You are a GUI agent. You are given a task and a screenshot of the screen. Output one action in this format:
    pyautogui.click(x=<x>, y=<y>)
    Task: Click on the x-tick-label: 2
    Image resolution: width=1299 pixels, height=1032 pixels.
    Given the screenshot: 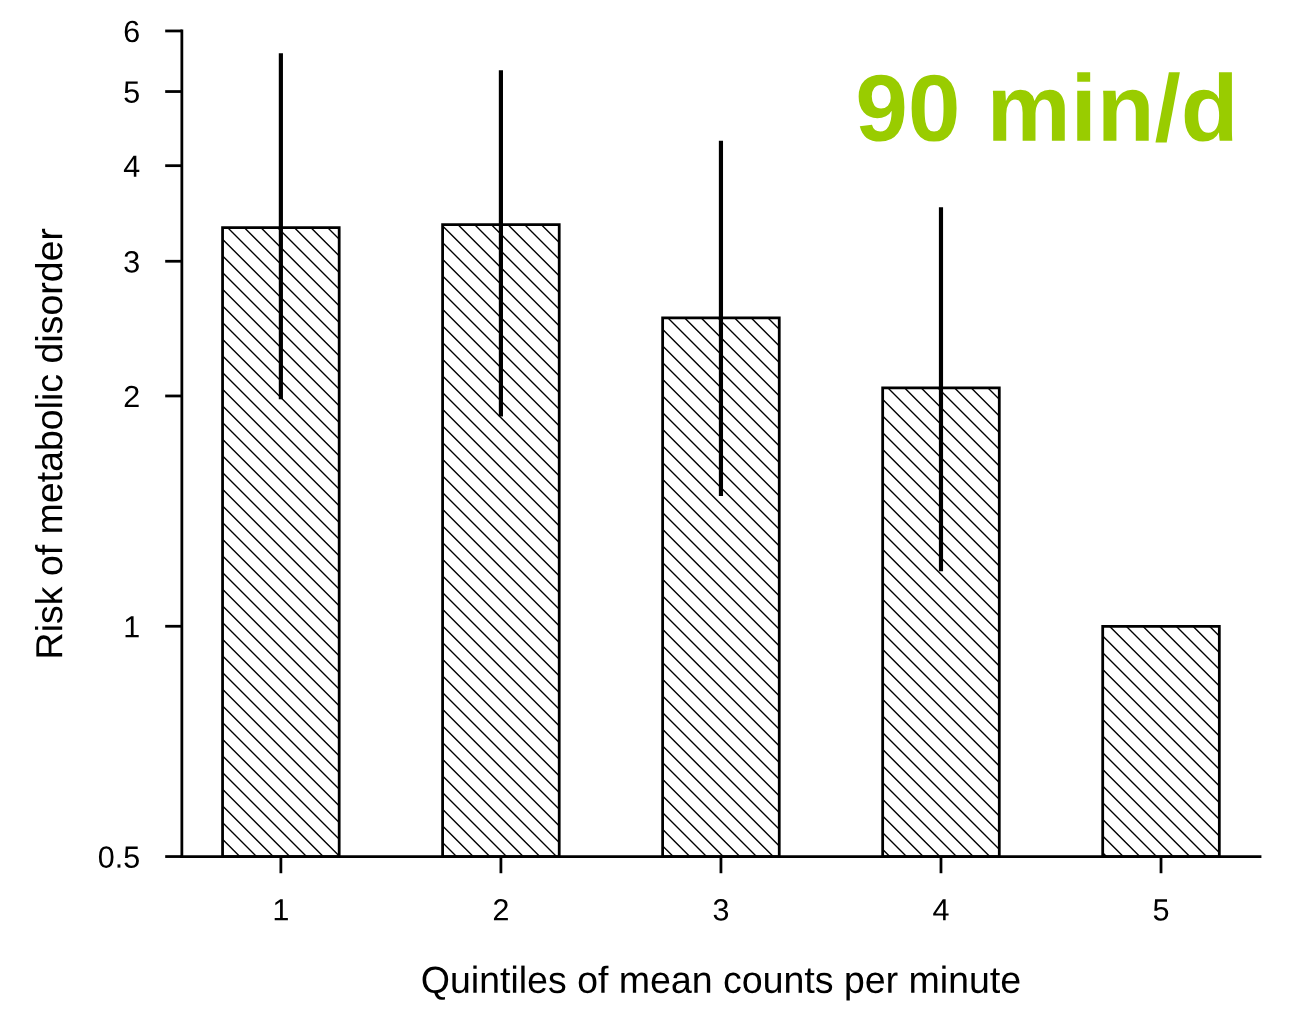 What is the action you would take?
    pyautogui.click(x=500, y=910)
    